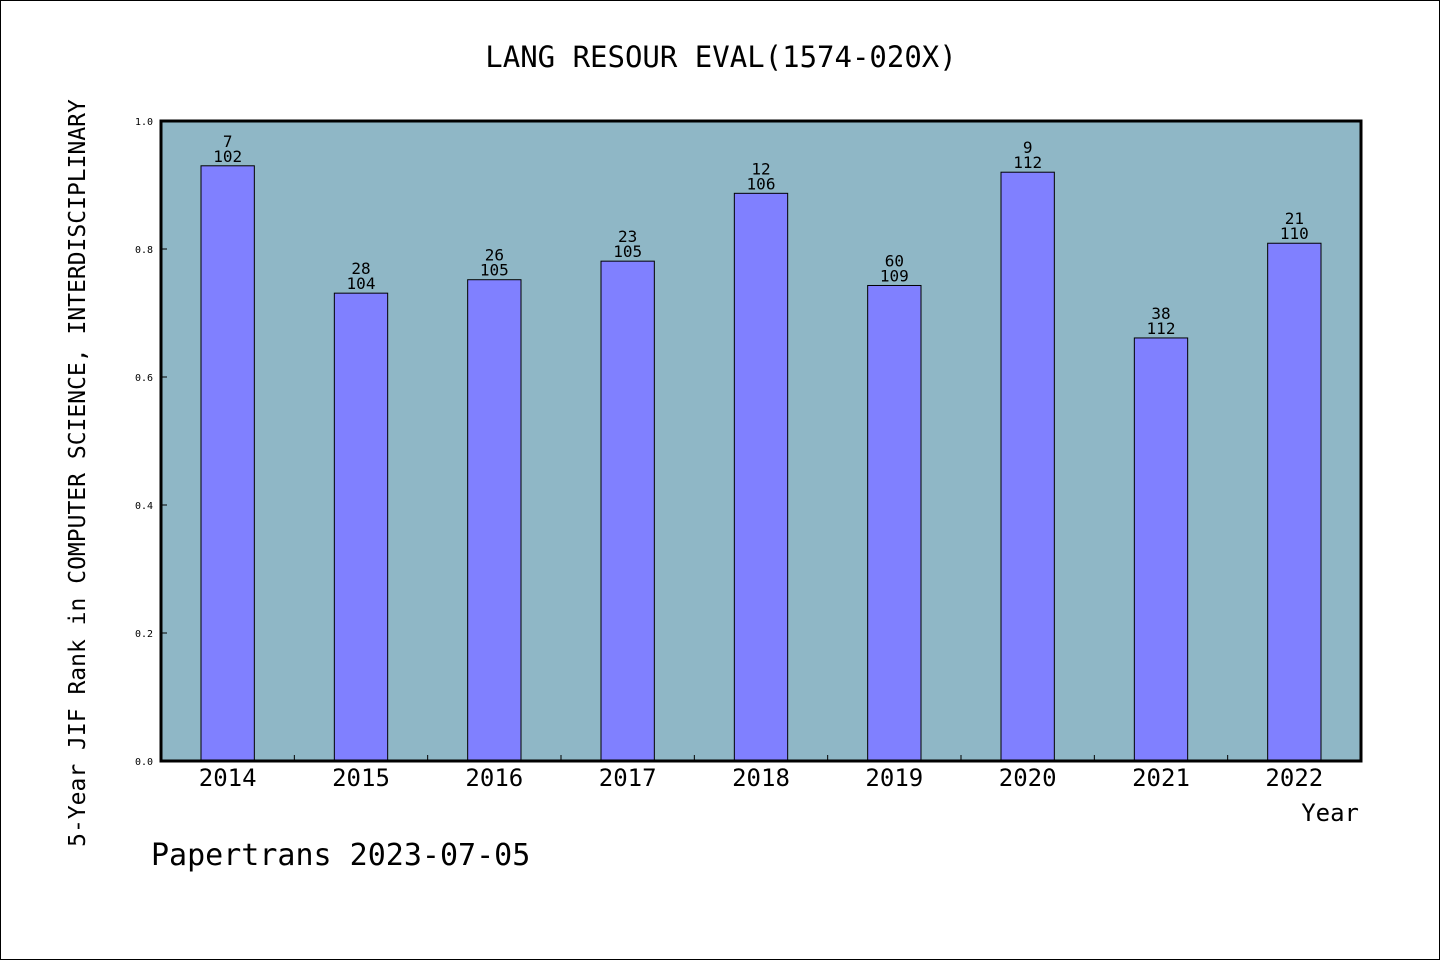 The width and height of the screenshot is (1440, 961). Describe the element at coordinates (340, 855) in the screenshot. I see `watermark-text: Papertrans 2023-07-05` at that location.